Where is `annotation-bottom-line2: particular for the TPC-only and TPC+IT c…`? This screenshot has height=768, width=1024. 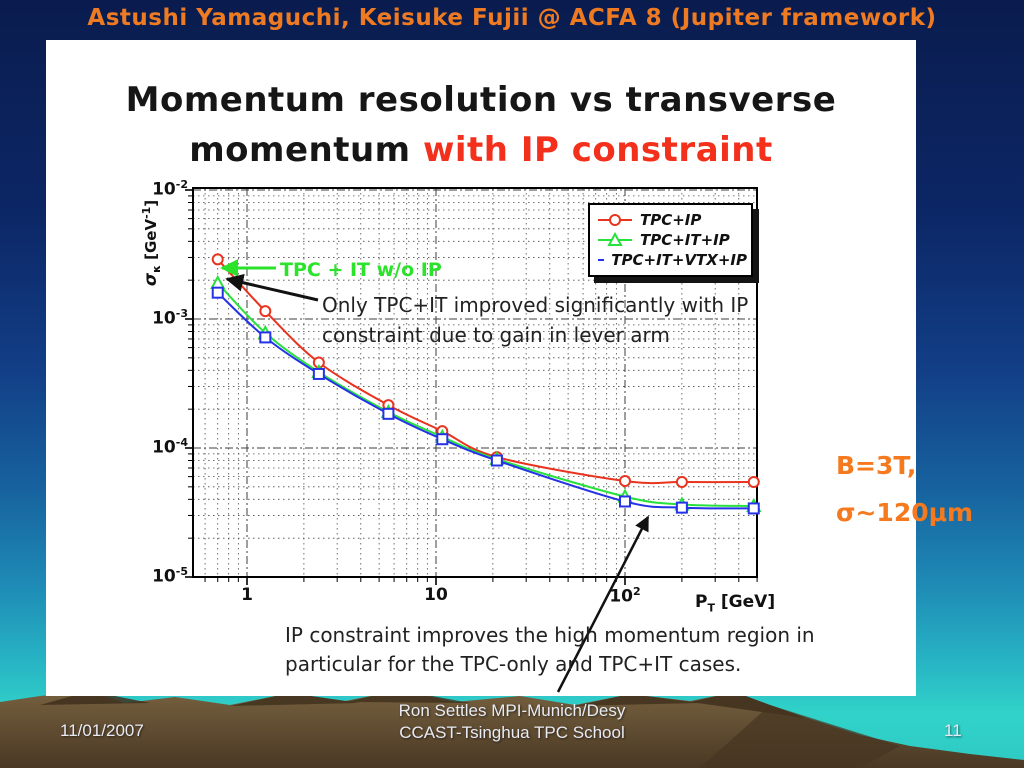
annotation-bottom-line2: particular for the TPC-only and TPC+IT c… is located at coordinates (513, 664).